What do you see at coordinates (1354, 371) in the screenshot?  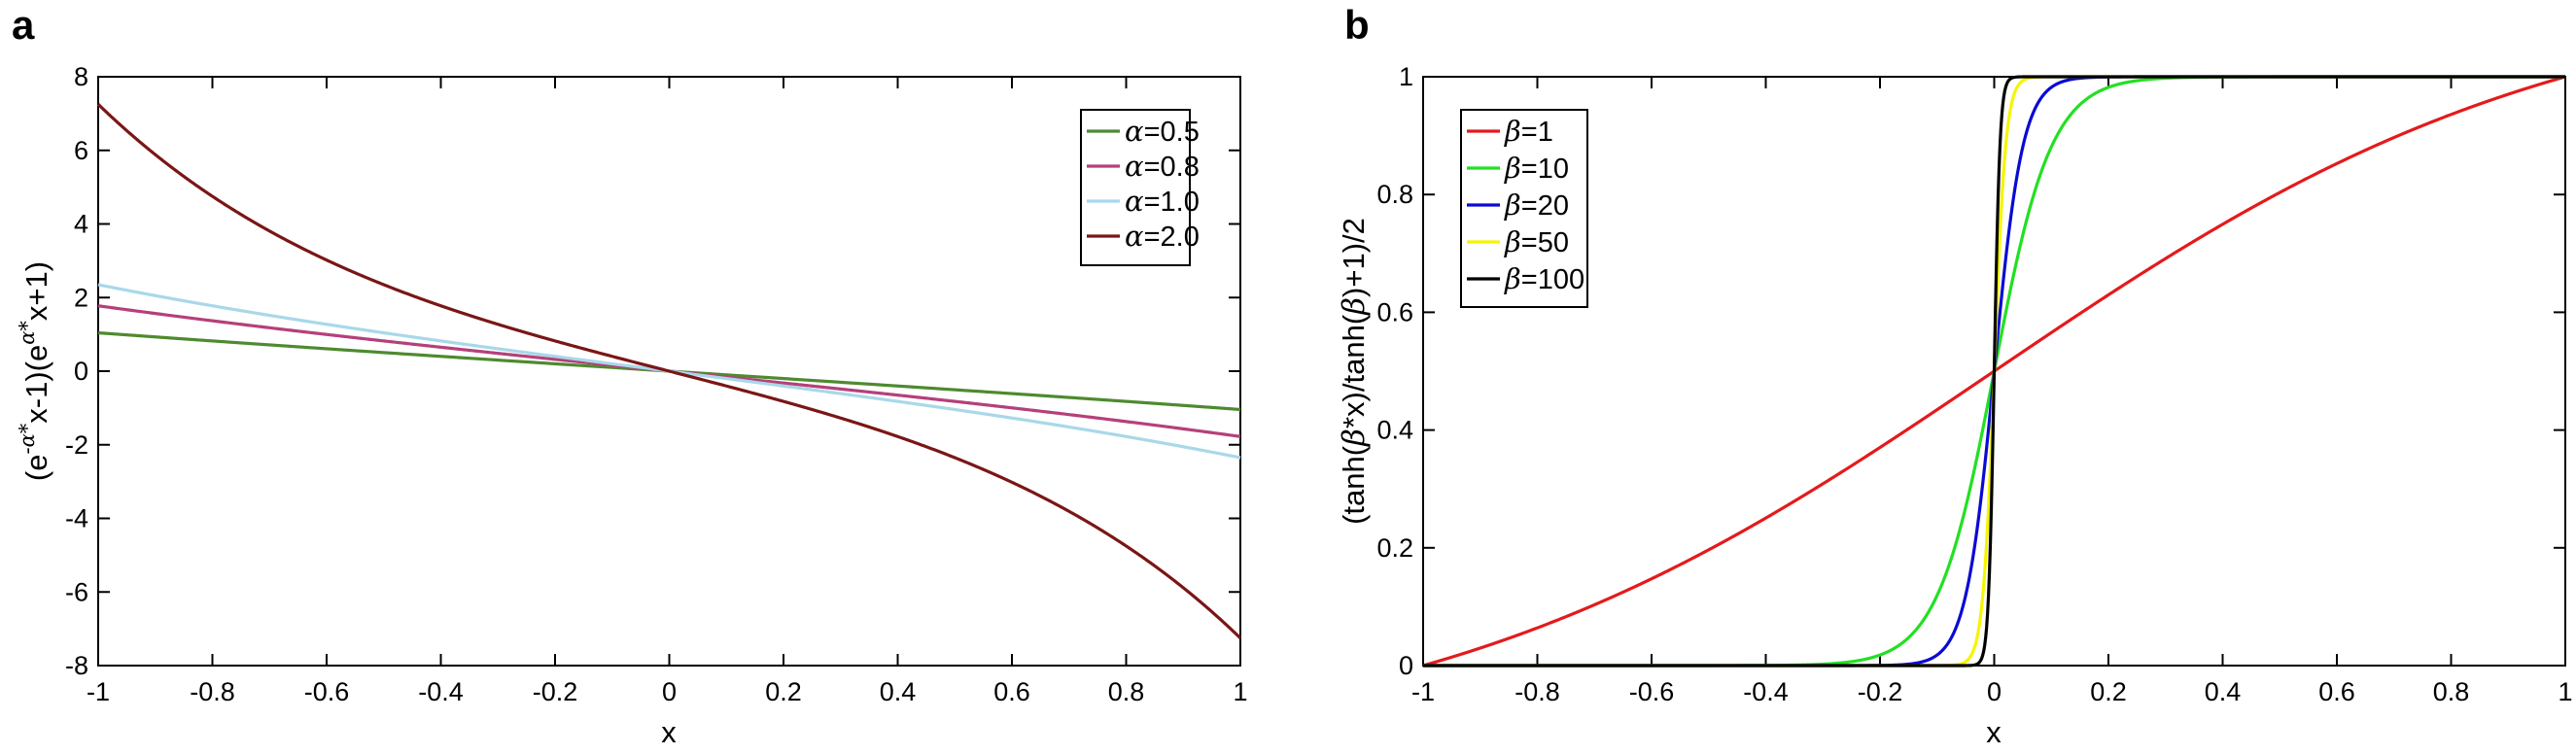 I see `y-axis-label-b: (tanh(β*x)/tanh(β)+1)/2` at bounding box center [1354, 371].